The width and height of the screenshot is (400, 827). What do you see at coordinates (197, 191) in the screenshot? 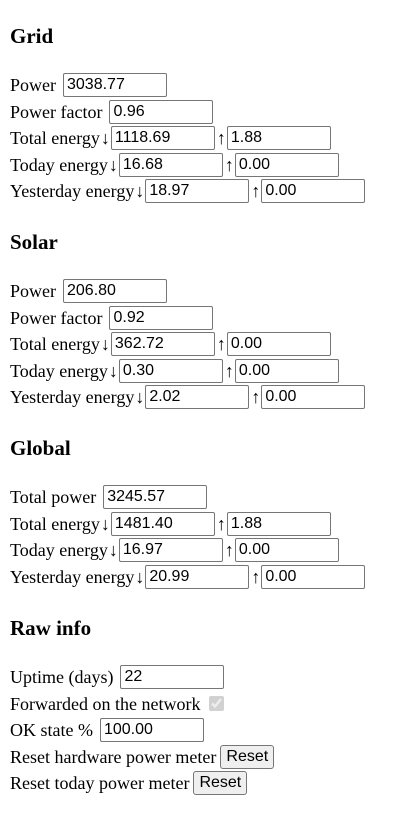
I see `grid-yesterday-energy-in-input` at bounding box center [197, 191].